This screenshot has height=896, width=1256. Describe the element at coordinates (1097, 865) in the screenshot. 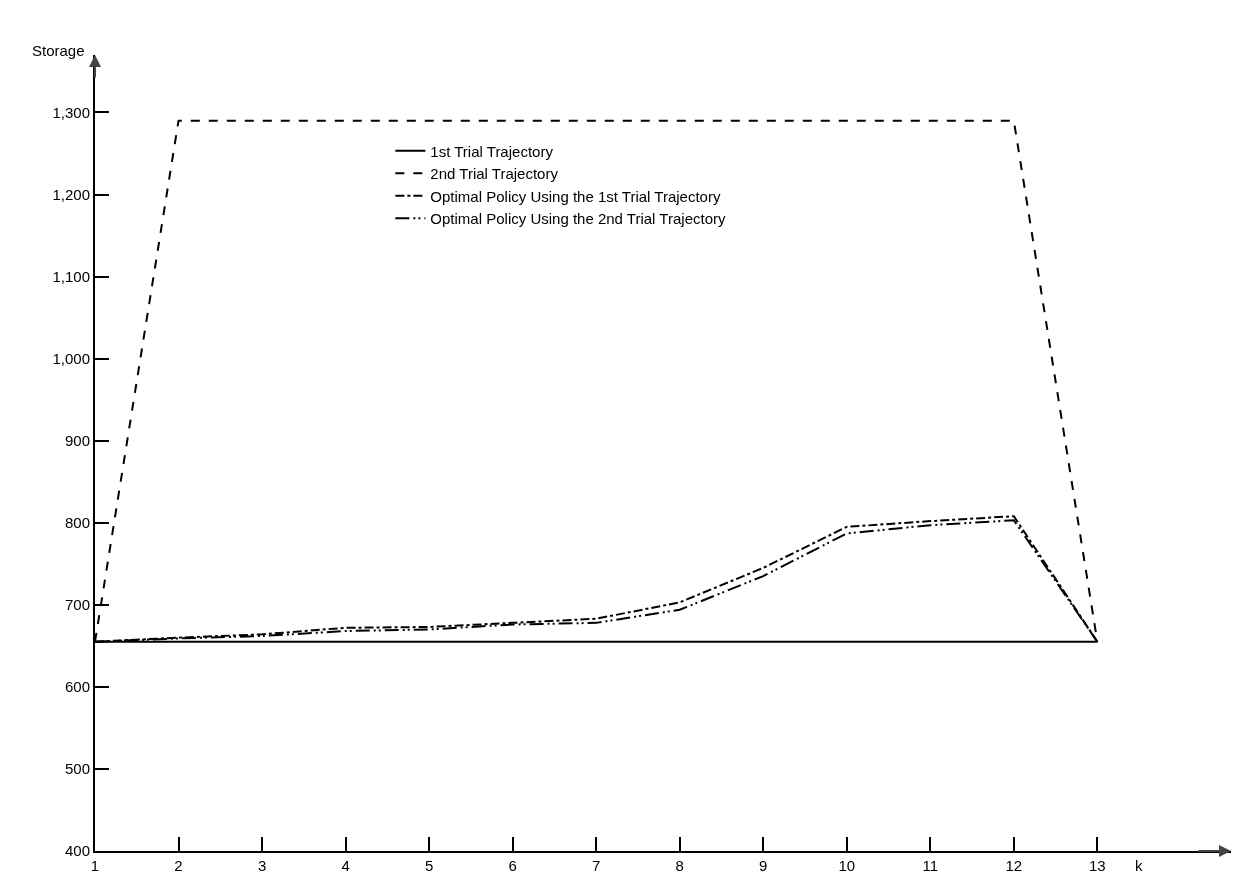

I see `x-tick-label: 13` at that location.